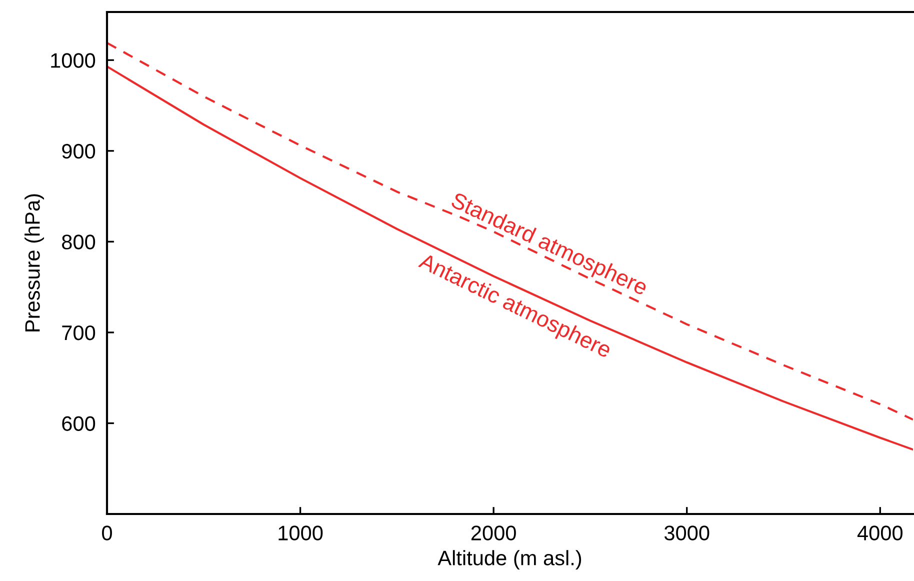 The image size is (914, 581). Describe the element at coordinates (34, 263) in the screenshot. I see `y-axis-title: Pressure (hPa)` at that location.